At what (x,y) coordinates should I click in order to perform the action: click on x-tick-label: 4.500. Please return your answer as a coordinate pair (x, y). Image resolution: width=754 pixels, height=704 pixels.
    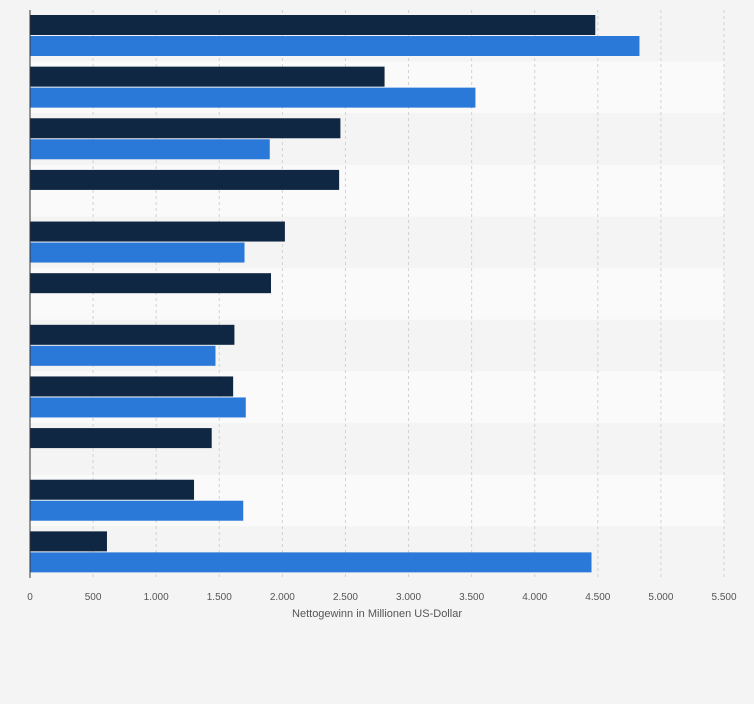
    Looking at the image, I should click on (597, 597).